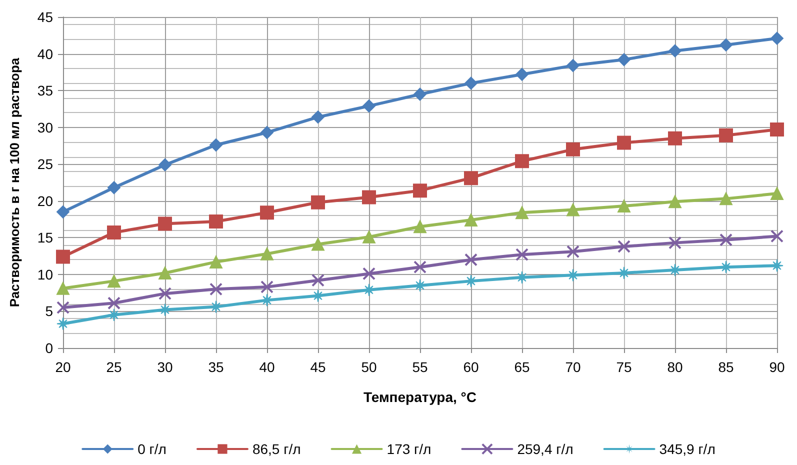  Describe the element at coordinates (777, 367) in the screenshot. I see `x-tick-label: 90` at that location.